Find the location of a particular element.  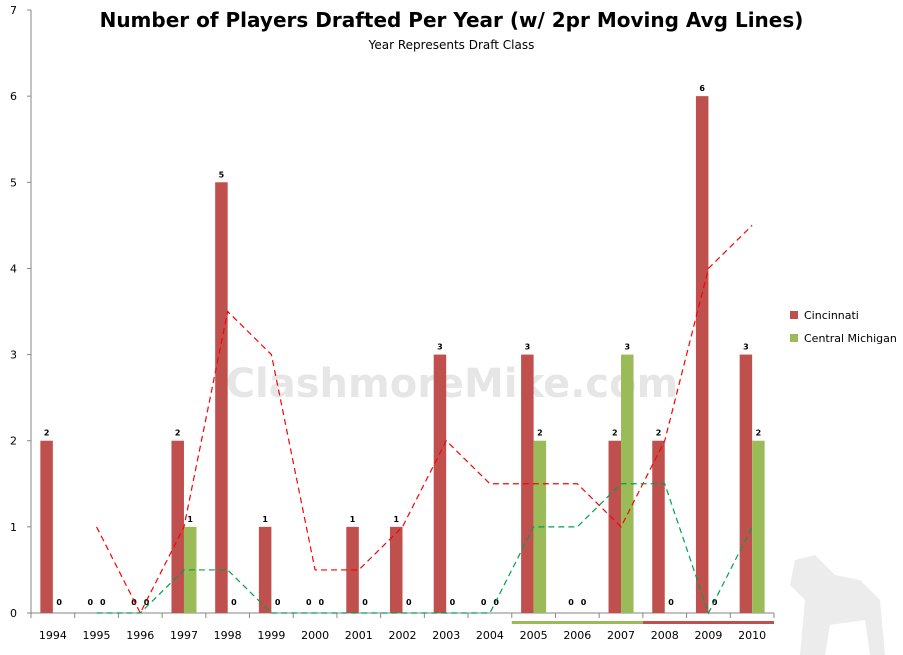

x-tick-label: 2002 is located at coordinates (403, 635).